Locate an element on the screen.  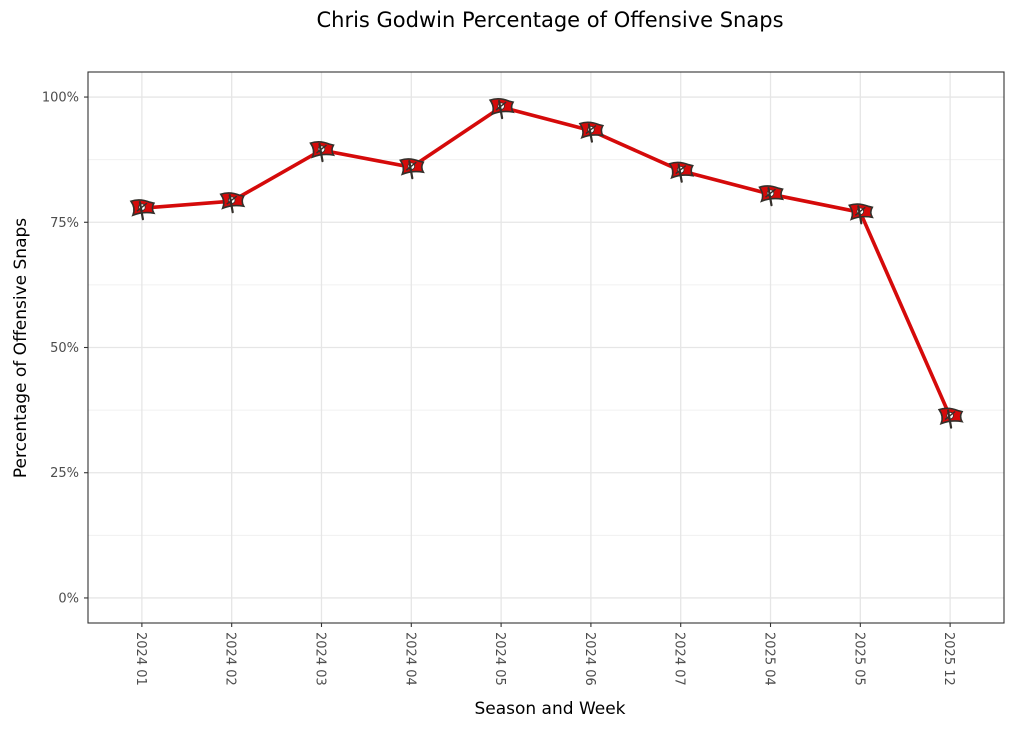
x-tick-label: 2025 04 is located at coordinates (769, 659).